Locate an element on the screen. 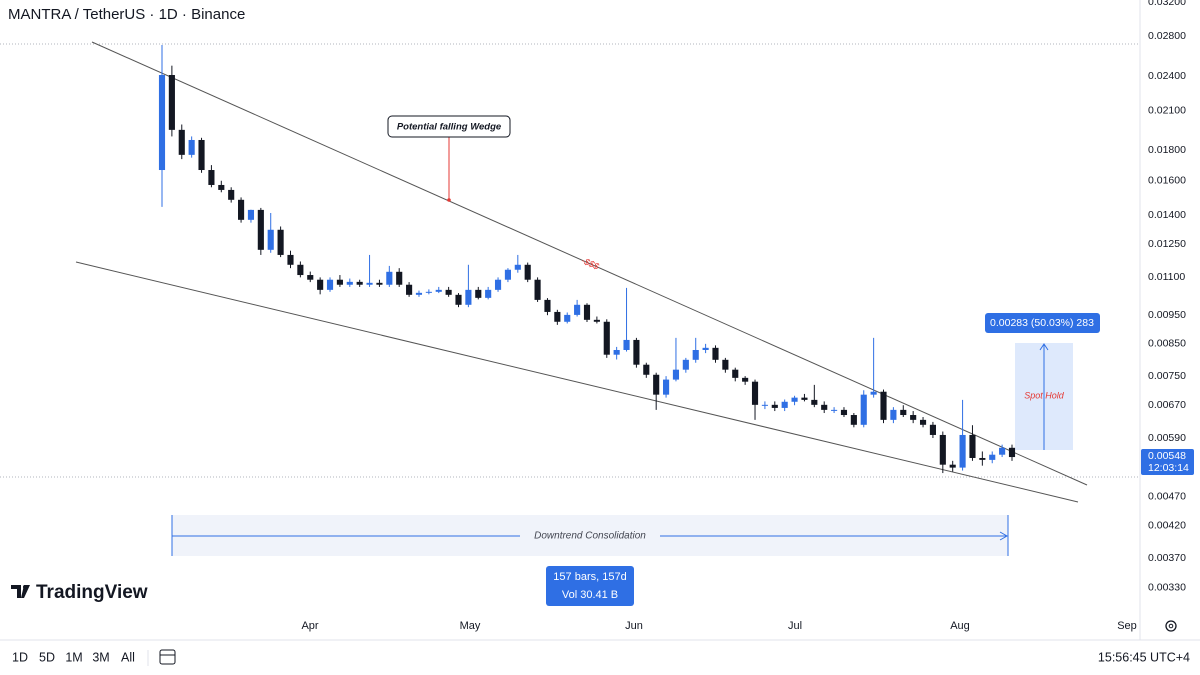 The width and height of the screenshot is (1200, 675). measure-label: 0.00283 (50.03%) 283 is located at coordinates (1042, 323).